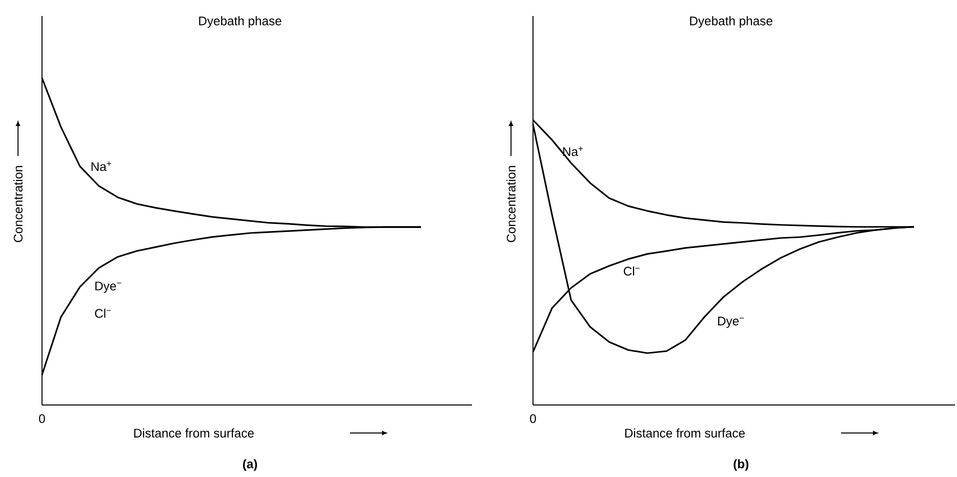  Describe the element at coordinates (632, 271) in the screenshot. I see `series-label: Cl$^{−}$` at that location.